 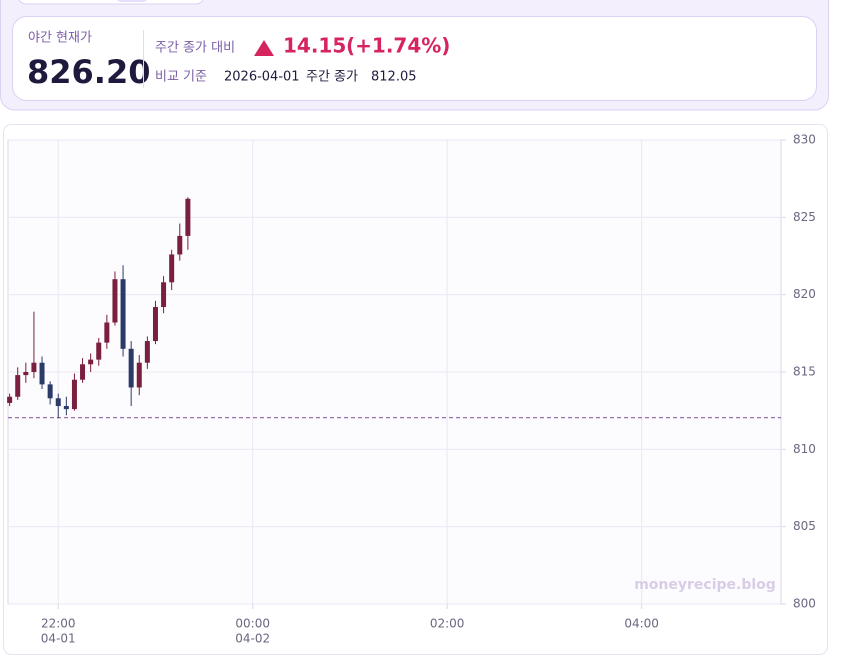 I want to click on tab-bar, so click(x=111, y=2).